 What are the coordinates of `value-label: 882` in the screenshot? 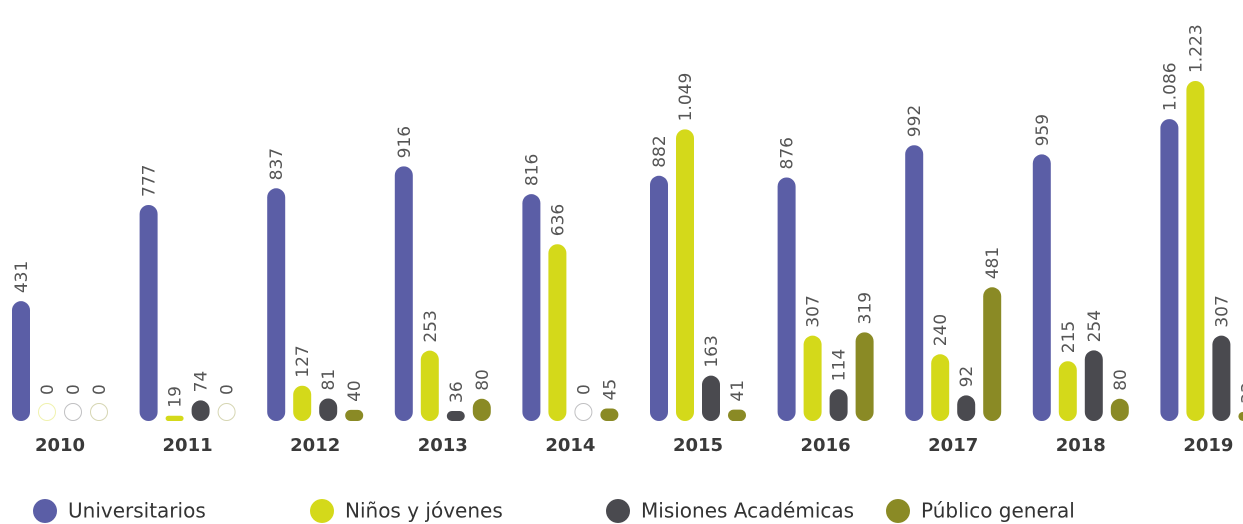 It's located at (660, 151).